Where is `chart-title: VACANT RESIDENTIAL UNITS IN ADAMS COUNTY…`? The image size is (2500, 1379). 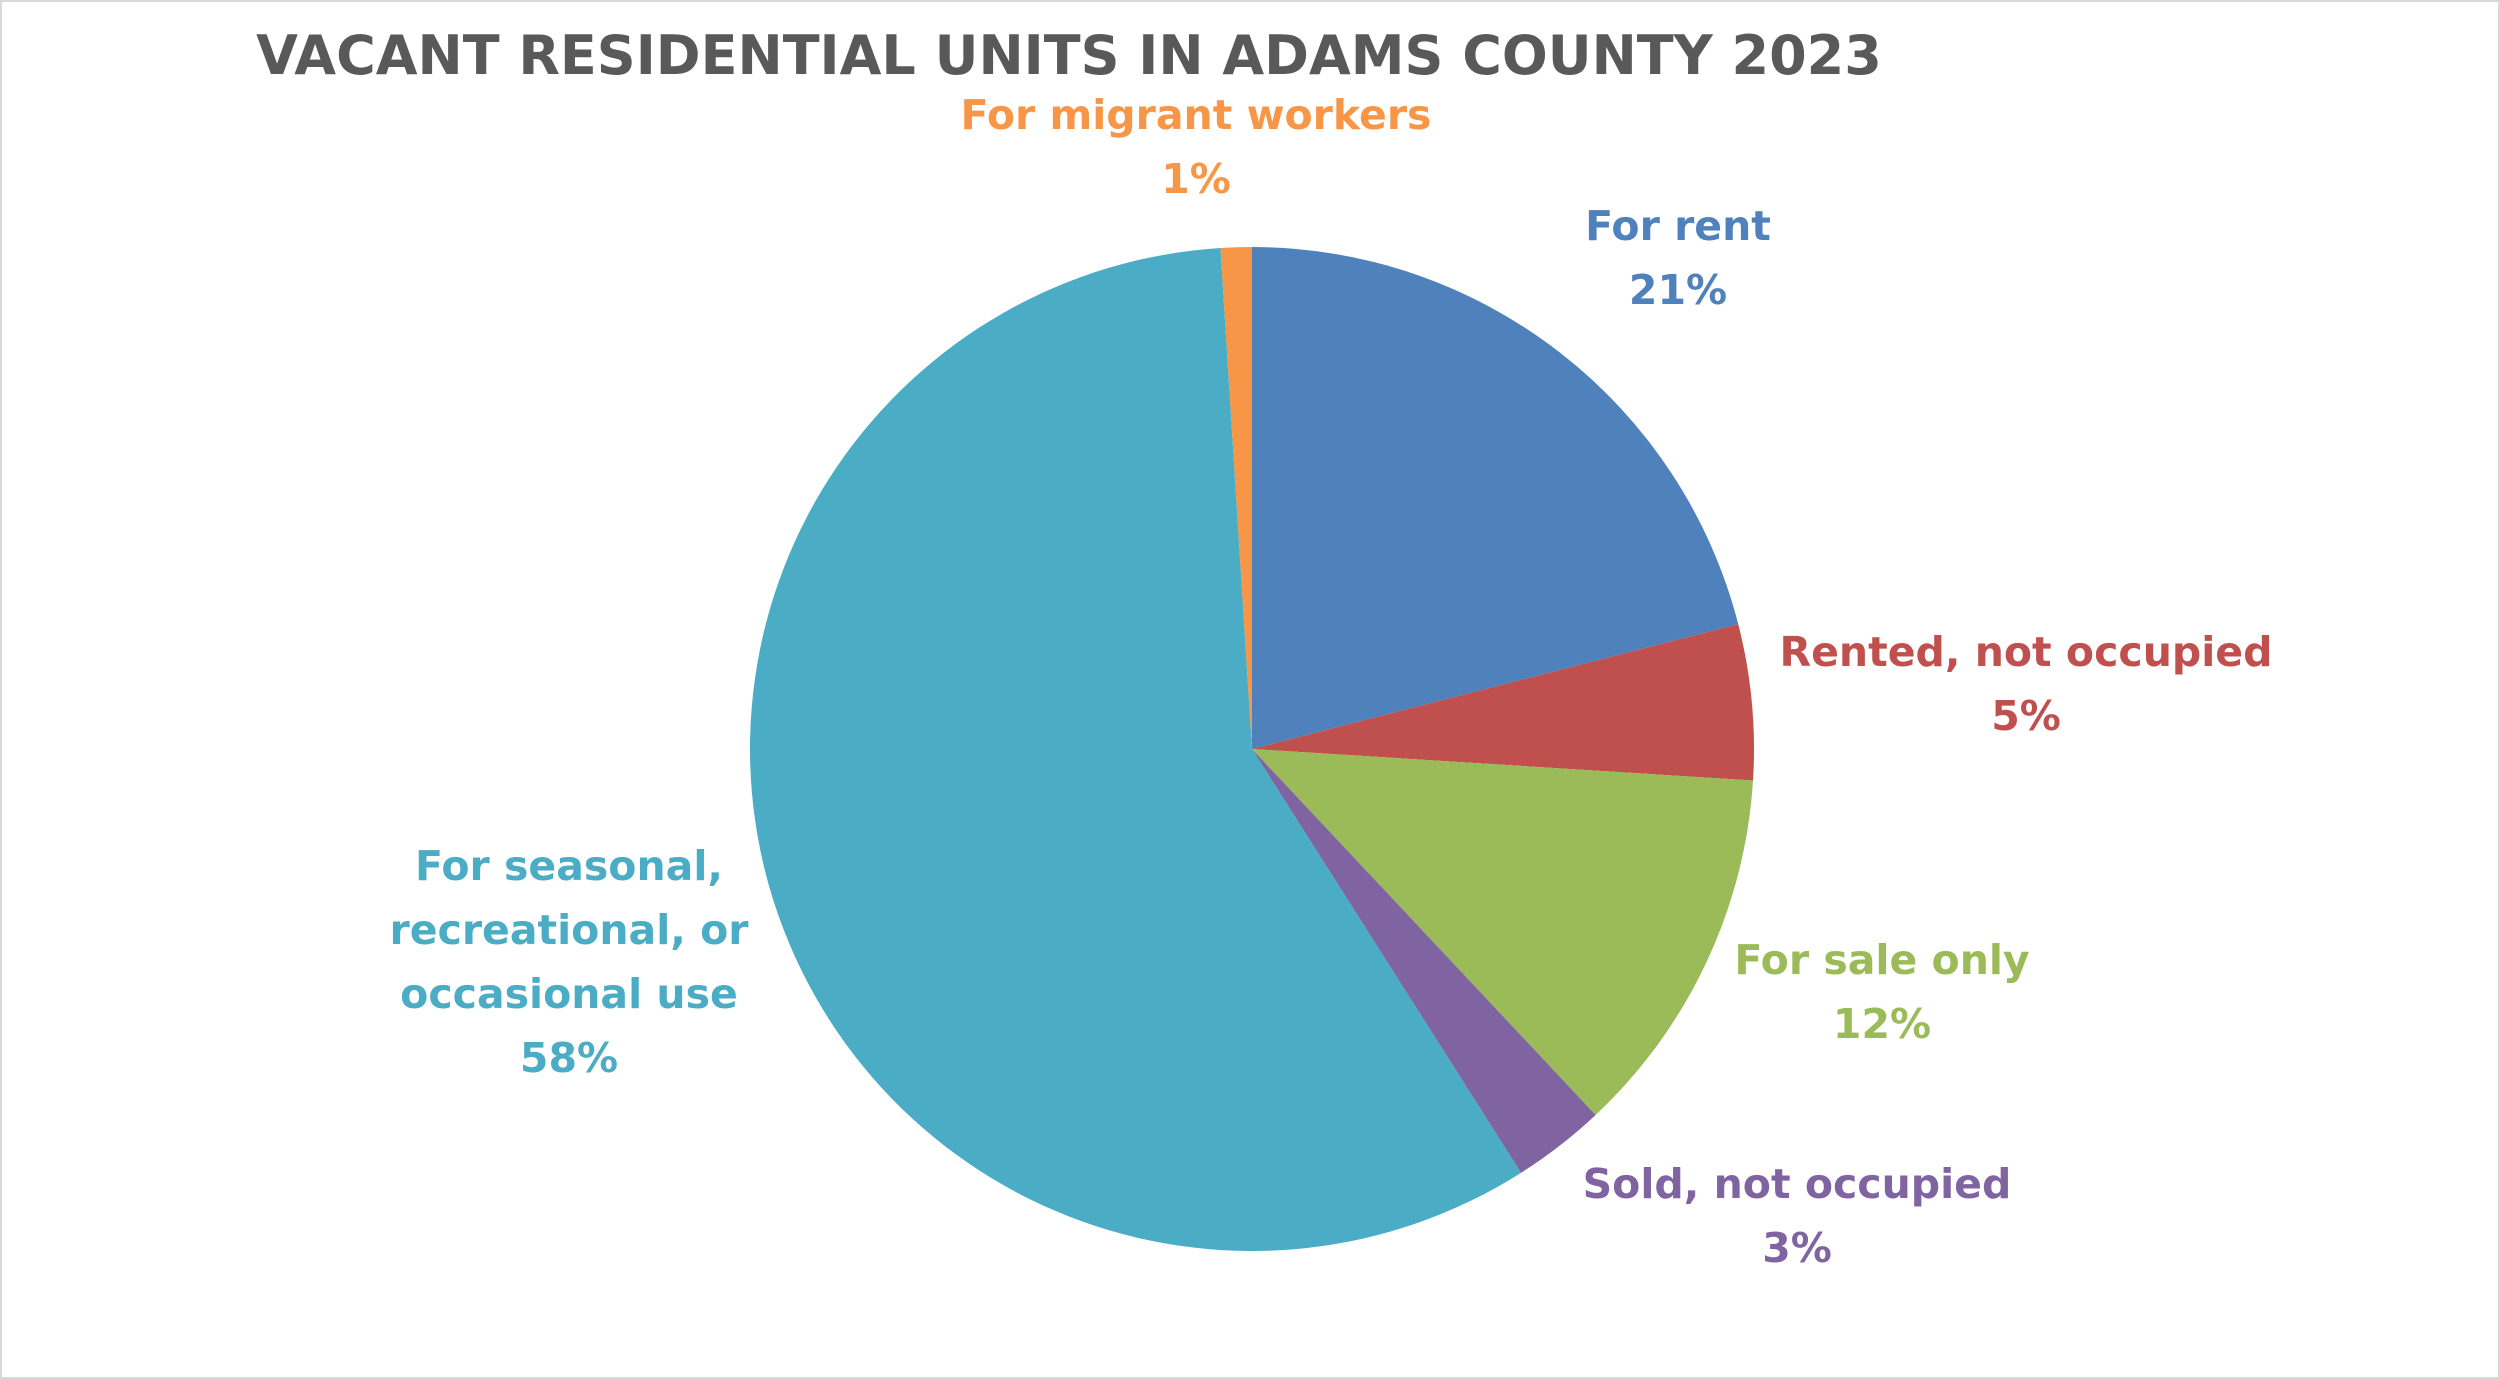 chart-title: VACANT RESIDENTIAL UNITS IN ADAMS COUNTY… is located at coordinates (1069, 55).